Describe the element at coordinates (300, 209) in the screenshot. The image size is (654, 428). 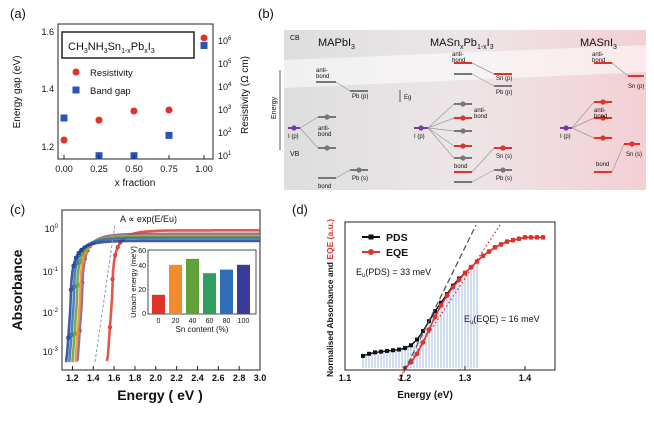
I see `panel-d-letter: (d)` at that location.